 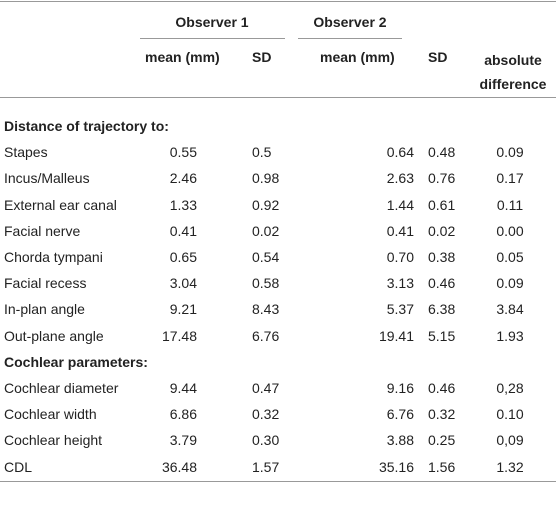 I want to click on row-label: Incus/Malleus, so click(x=47, y=178).